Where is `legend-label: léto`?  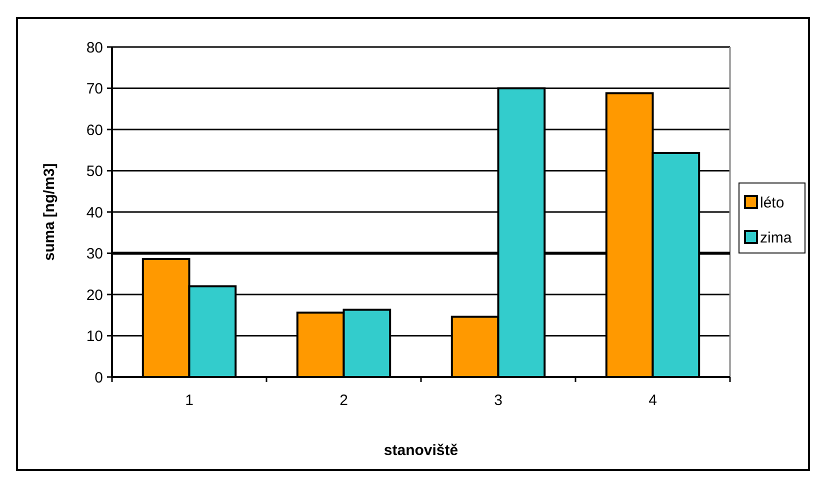 legend-label: léto is located at coordinates (772, 203).